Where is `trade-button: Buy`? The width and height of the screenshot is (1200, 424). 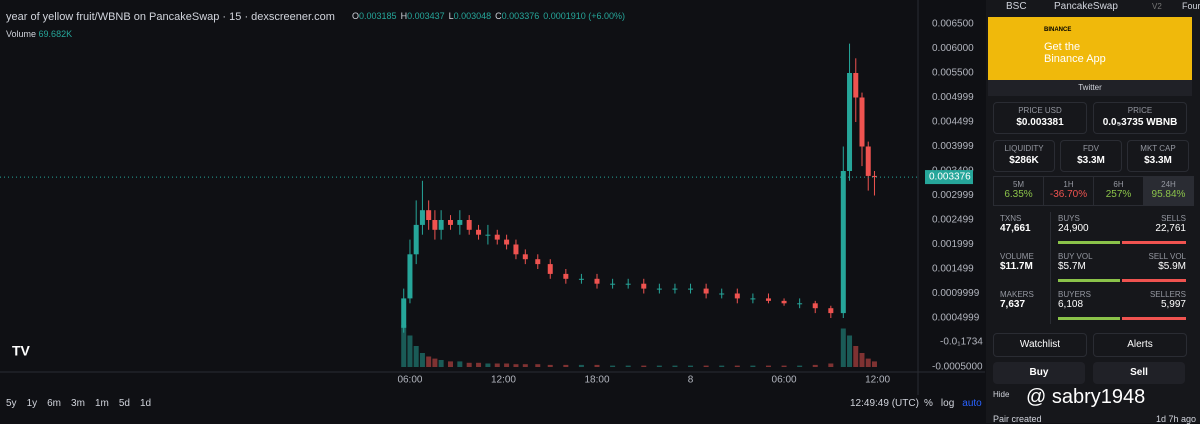 trade-button: Buy is located at coordinates (1039, 373).